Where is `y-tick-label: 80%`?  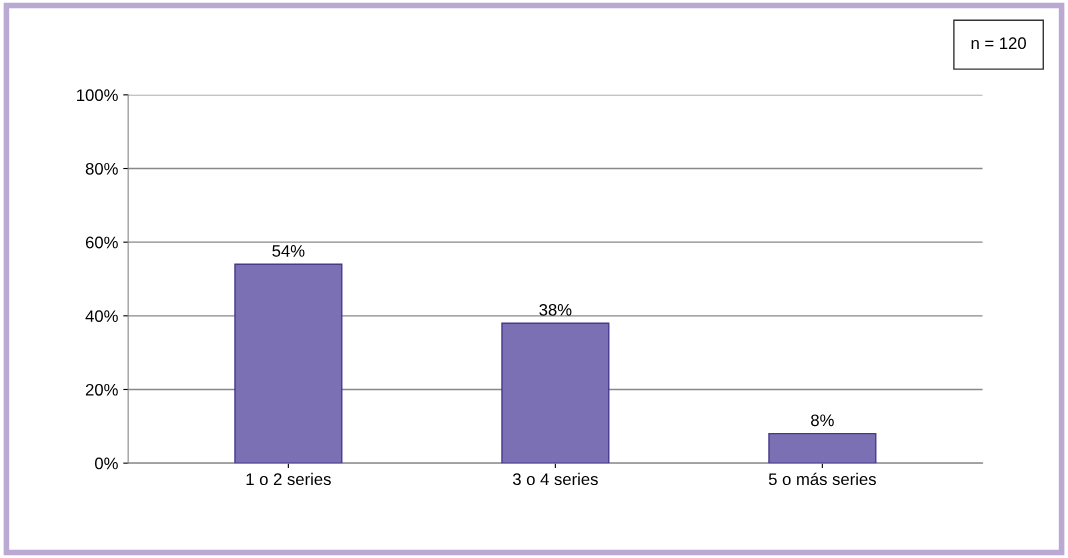
y-tick-label: 80% is located at coordinates (101, 168).